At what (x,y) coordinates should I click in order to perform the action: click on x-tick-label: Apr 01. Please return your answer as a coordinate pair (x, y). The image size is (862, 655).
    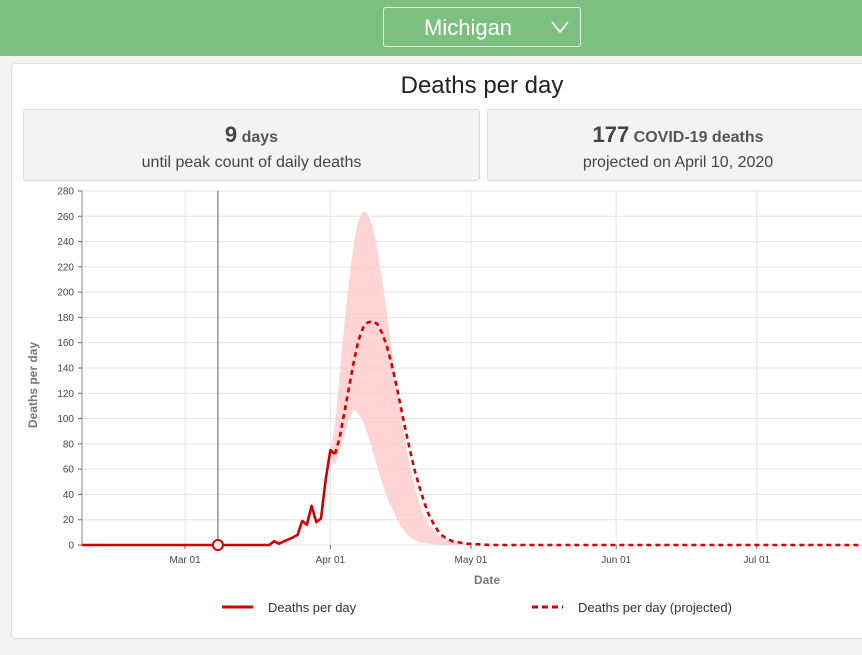
    Looking at the image, I should click on (331, 560).